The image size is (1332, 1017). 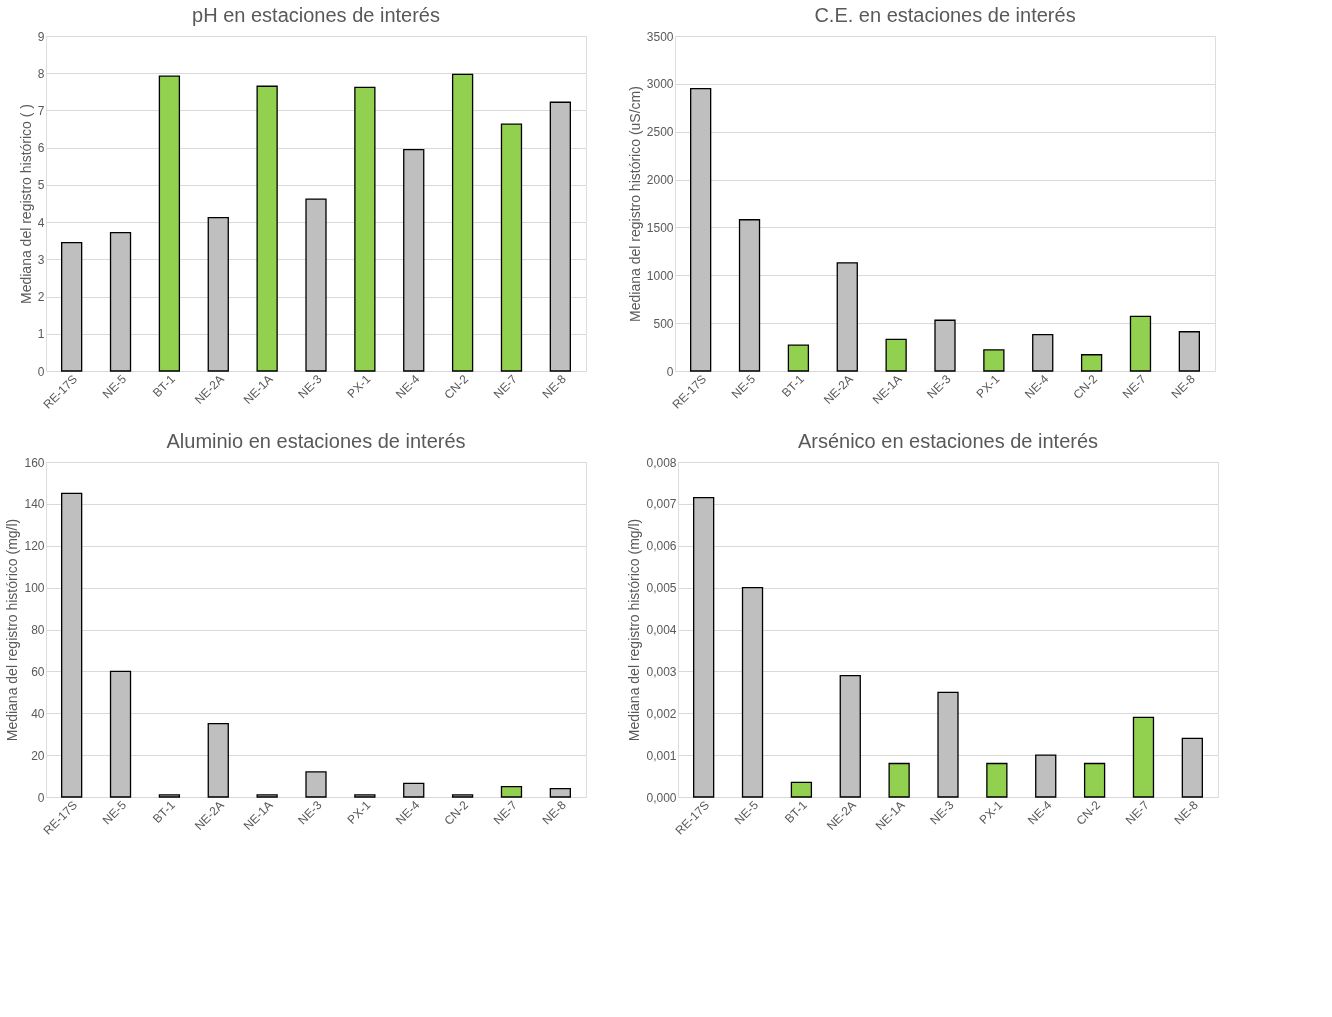 What do you see at coordinates (38, 630) in the screenshot?
I see `y-tick-label: 80` at bounding box center [38, 630].